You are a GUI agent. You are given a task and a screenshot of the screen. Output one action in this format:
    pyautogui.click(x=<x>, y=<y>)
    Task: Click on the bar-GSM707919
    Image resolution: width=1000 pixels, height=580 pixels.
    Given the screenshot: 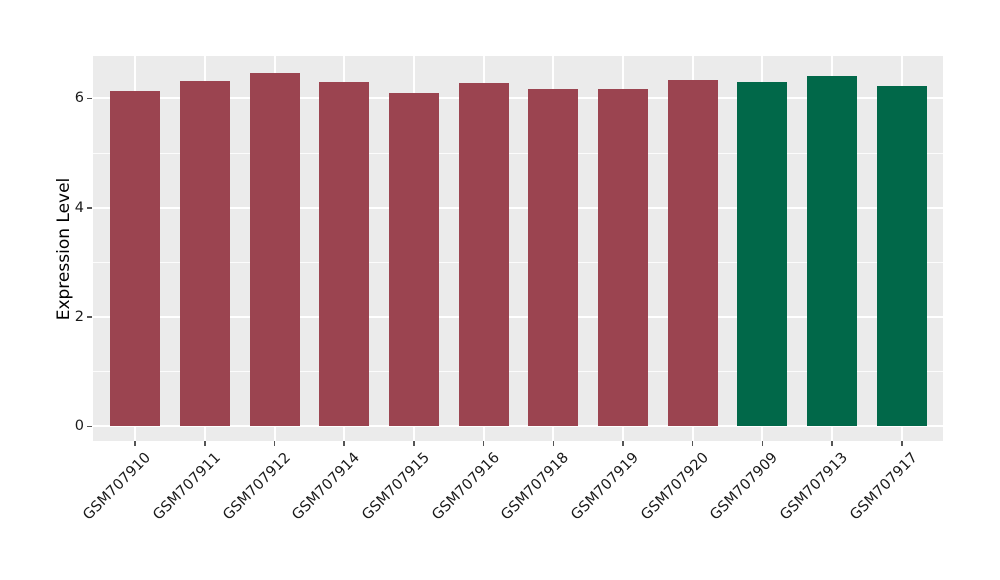 What is the action you would take?
    pyautogui.click(x=623, y=257)
    